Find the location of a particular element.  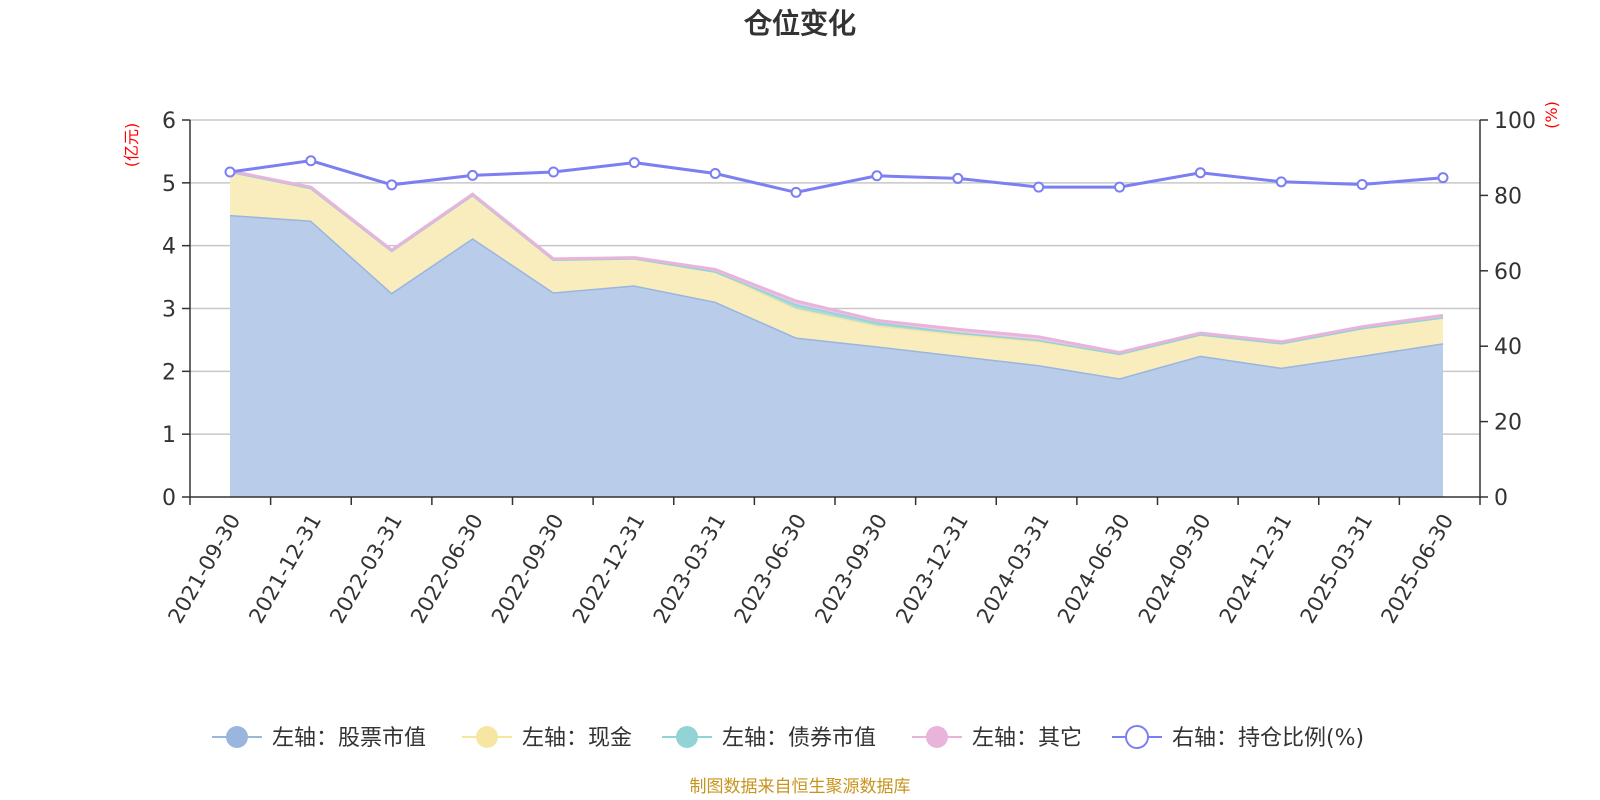

x-tick-label: 2024-09-30 is located at coordinates (1175, 569).